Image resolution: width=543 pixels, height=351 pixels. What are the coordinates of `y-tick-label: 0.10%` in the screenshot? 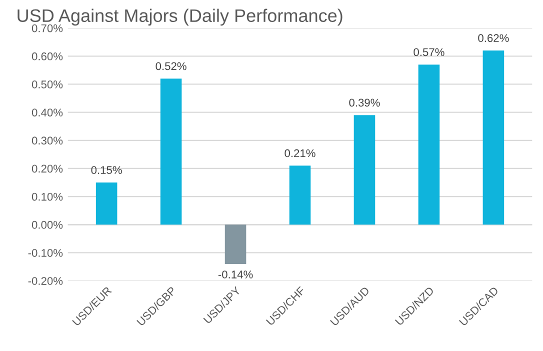 It's located at (47, 196).